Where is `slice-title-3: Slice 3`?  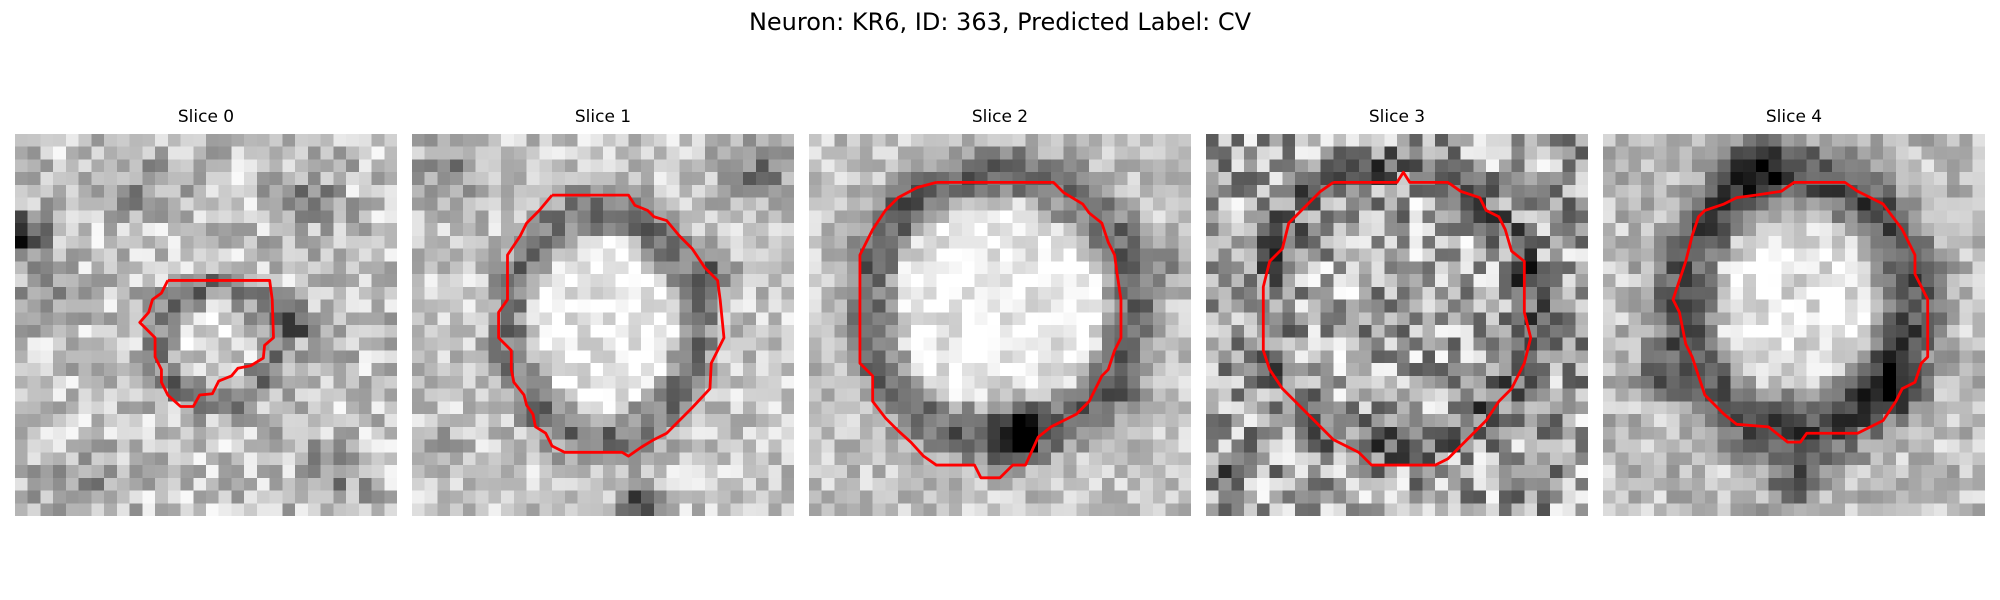
slice-title-3: Slice 3 is located at coordinates (1397, 117).